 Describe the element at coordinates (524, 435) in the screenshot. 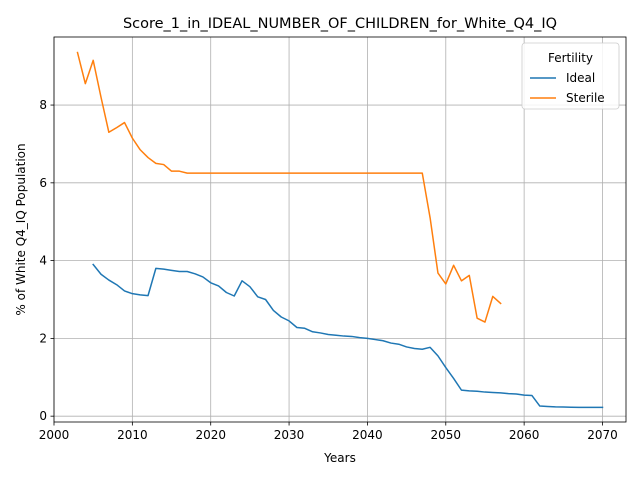

I see `x-tick-label: 2060` at that location.